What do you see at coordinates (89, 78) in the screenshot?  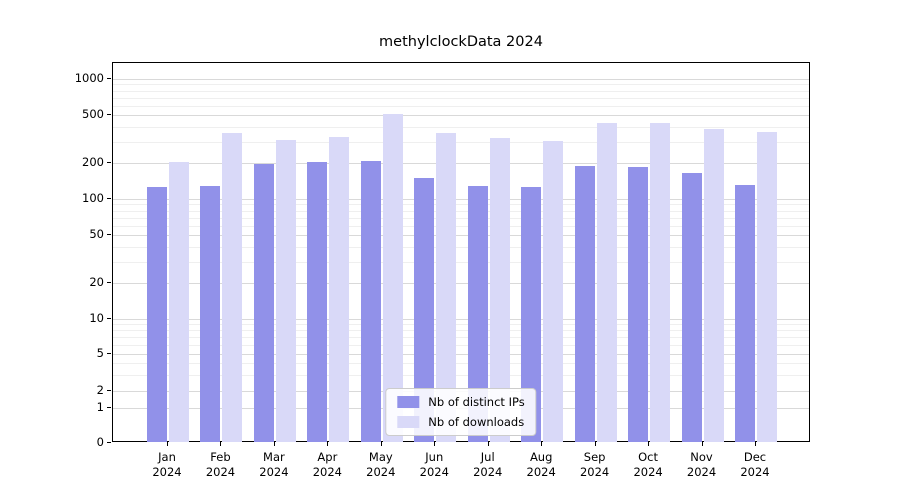 I see `y-tick-label: 1000` at bounding box center [89, 78].